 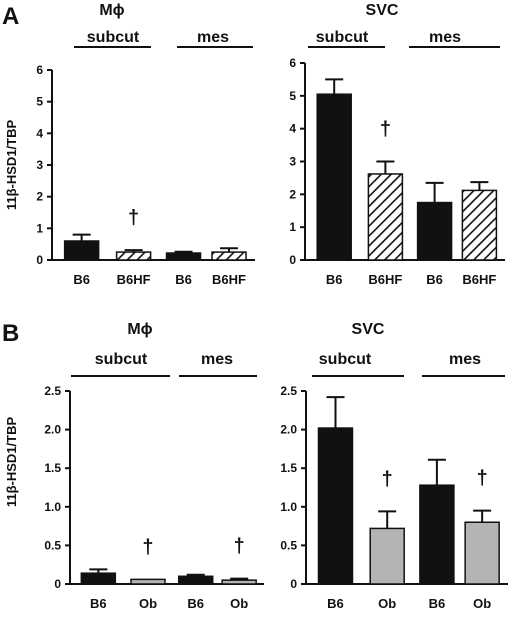 I want to click on y-axis-label-b: 11β-HSD1/TBP, so click(x=11, y=462).